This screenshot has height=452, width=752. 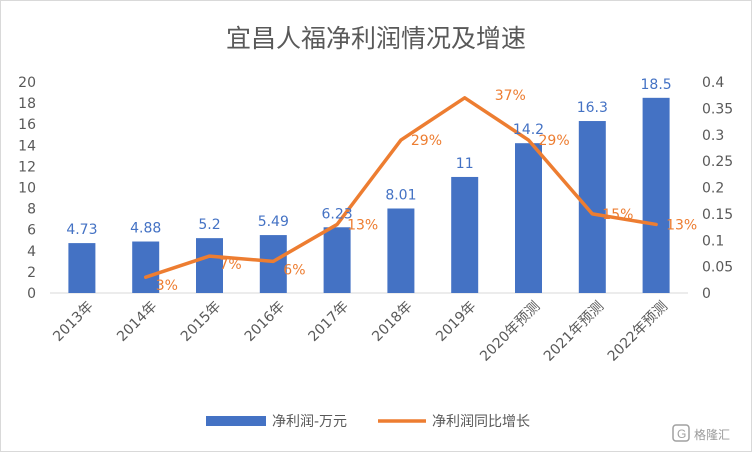 I want to click on x-tick-label: 2022年预测, so click(x=638, y=332).